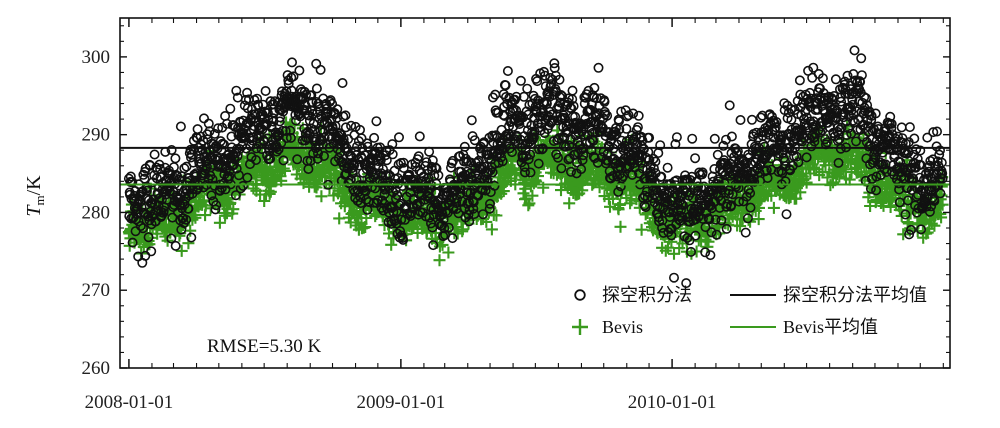 The width and height of the screenshot is (1000, 428). Describe the element at coordinates (580, 327) in the screenshot. I see `legend-marker-plus` at that location.